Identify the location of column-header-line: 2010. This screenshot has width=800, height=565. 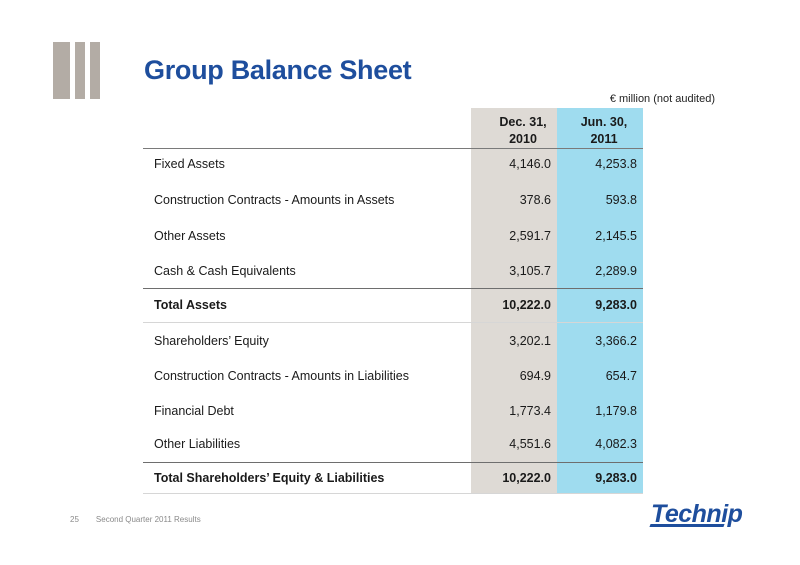
(523, 139).